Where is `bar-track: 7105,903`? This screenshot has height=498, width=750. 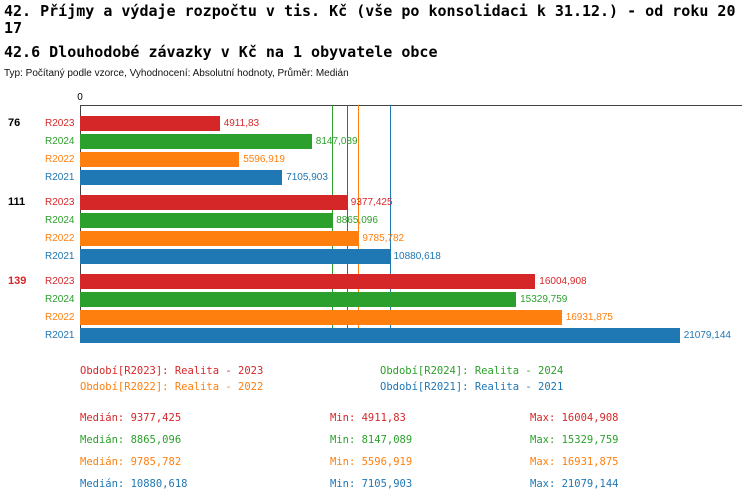 bar-track: 7105,903 is located at coordinates (415, 177).